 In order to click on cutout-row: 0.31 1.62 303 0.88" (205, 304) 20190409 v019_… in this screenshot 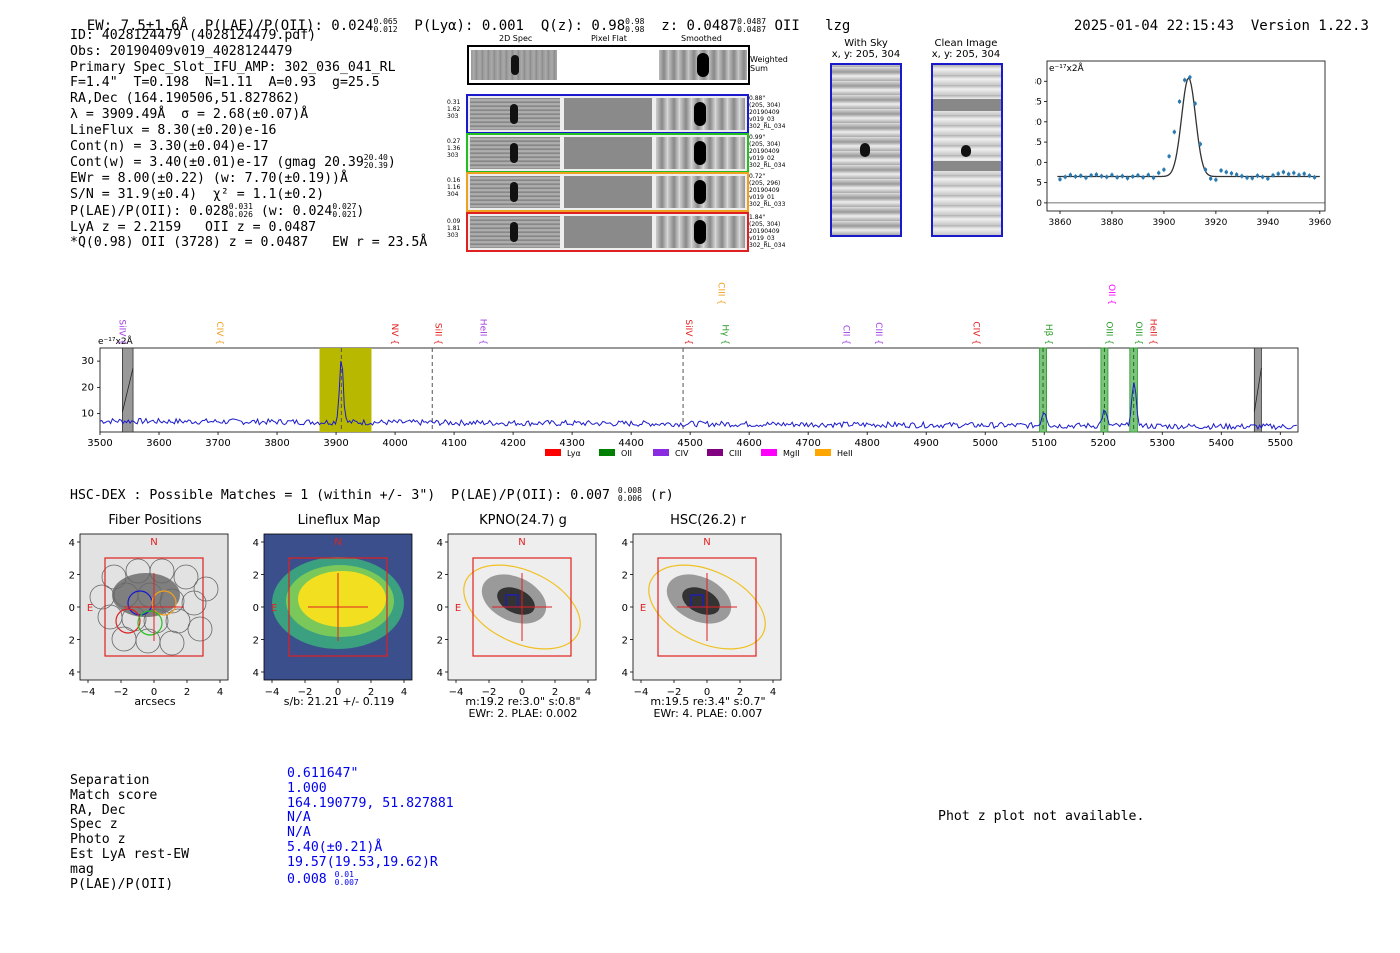, I will do `click(620, 114)`.